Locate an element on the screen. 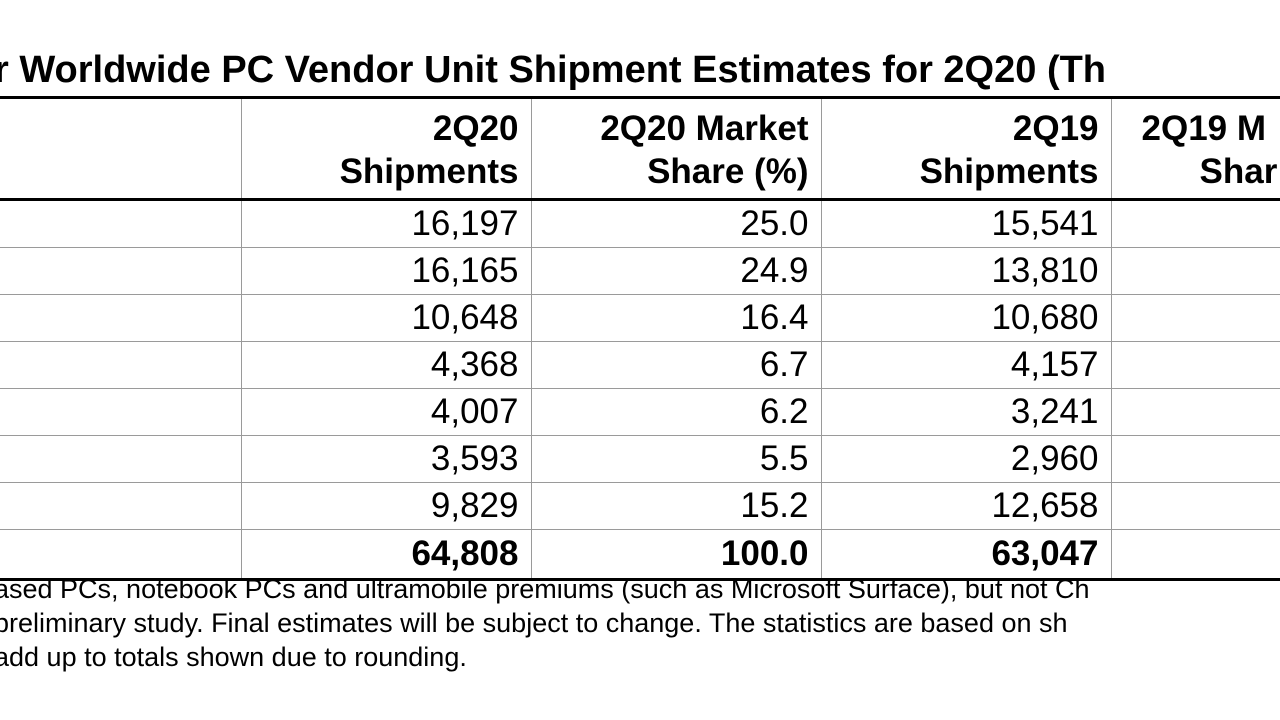 The width and height of the screenshot is (1280, 720). total-share-2q20-cell: 100.0 is located at coordinates (676, 555).